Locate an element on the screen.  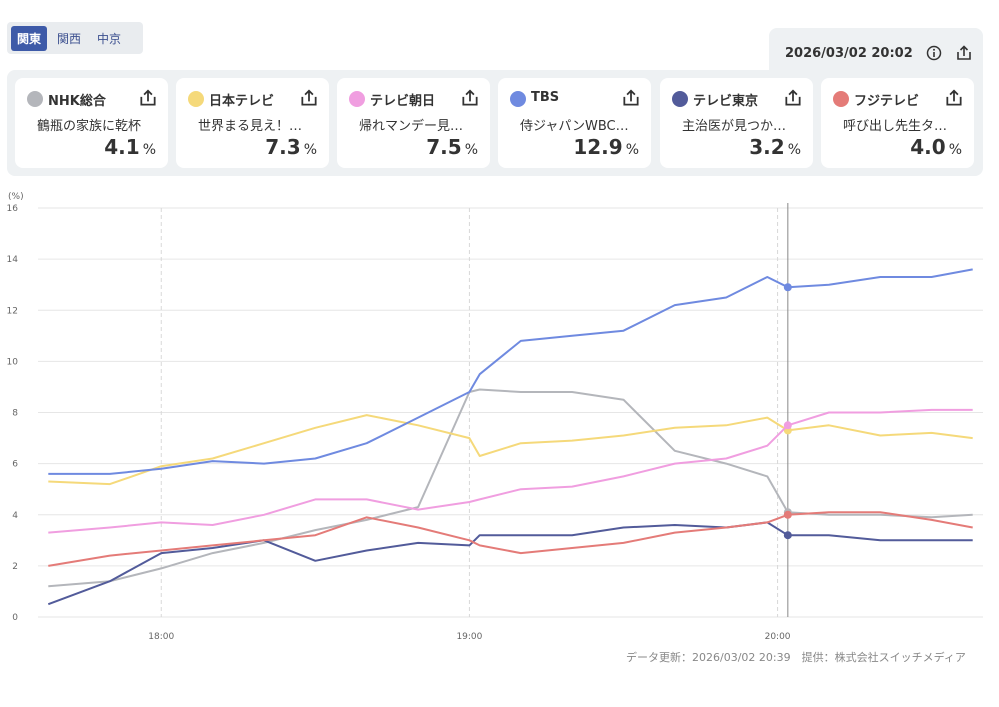
channel-name: 日本テレビ is located at coordinates (242, 101).